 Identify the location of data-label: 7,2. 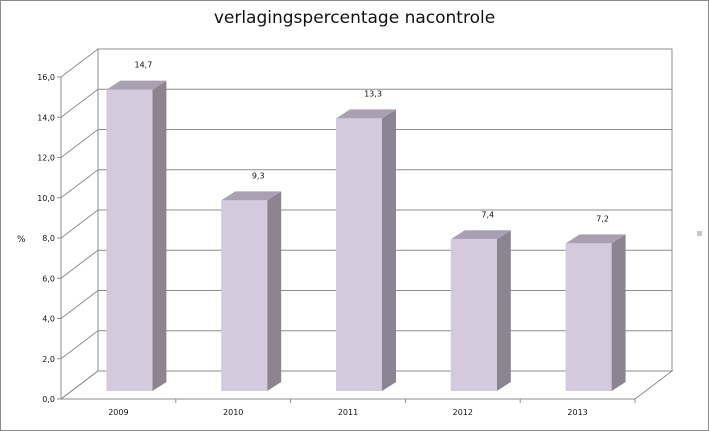
(602, 218).